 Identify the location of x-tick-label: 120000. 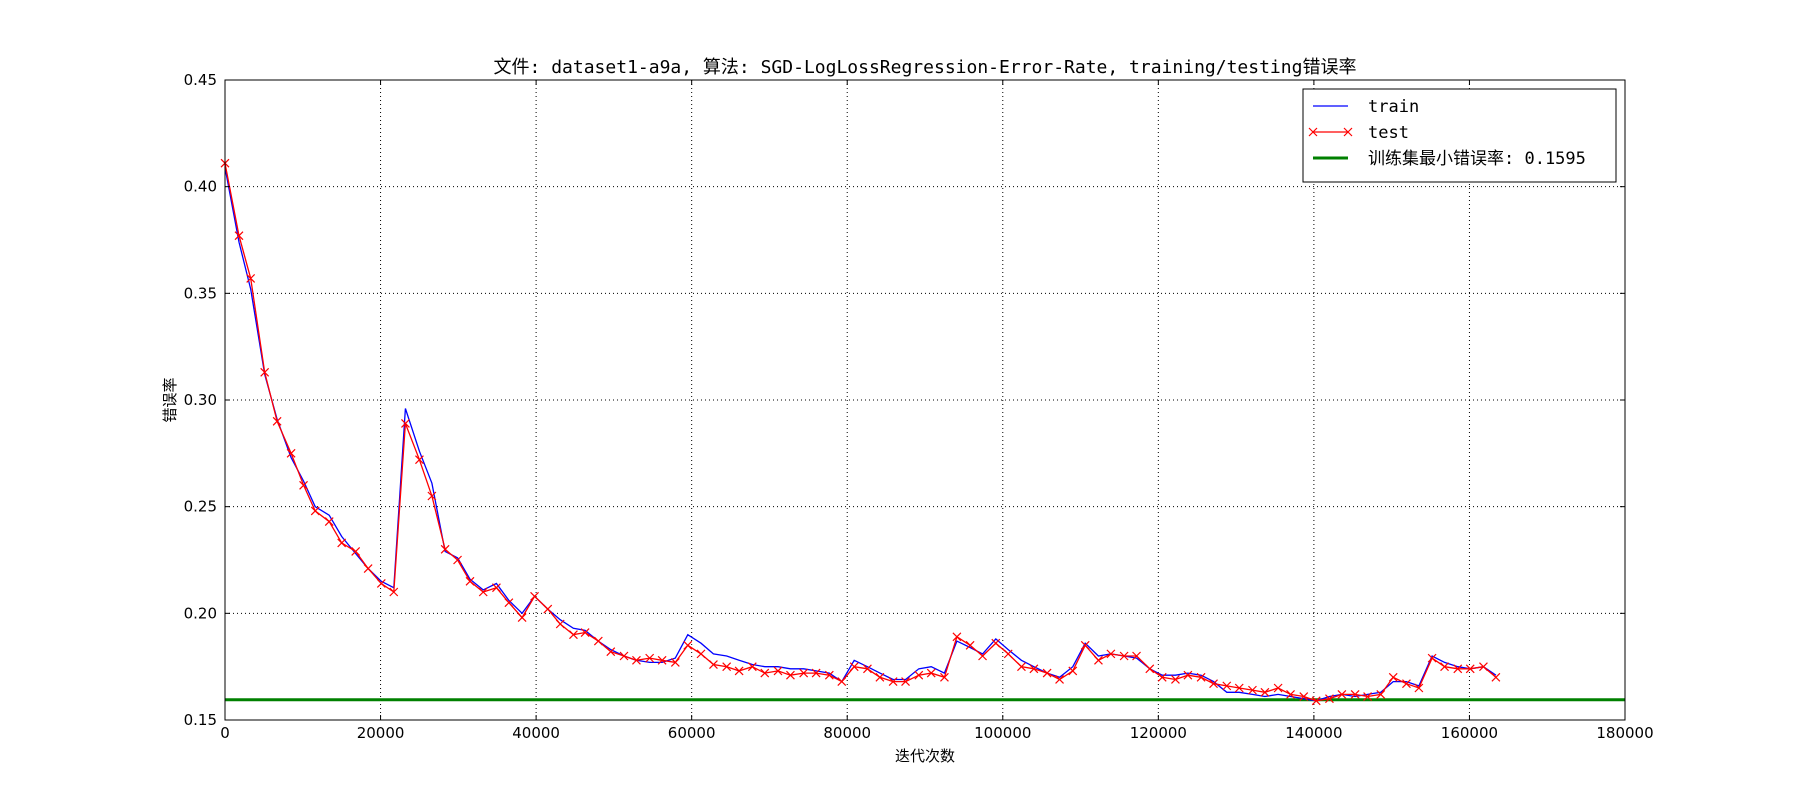
(1158, 733).